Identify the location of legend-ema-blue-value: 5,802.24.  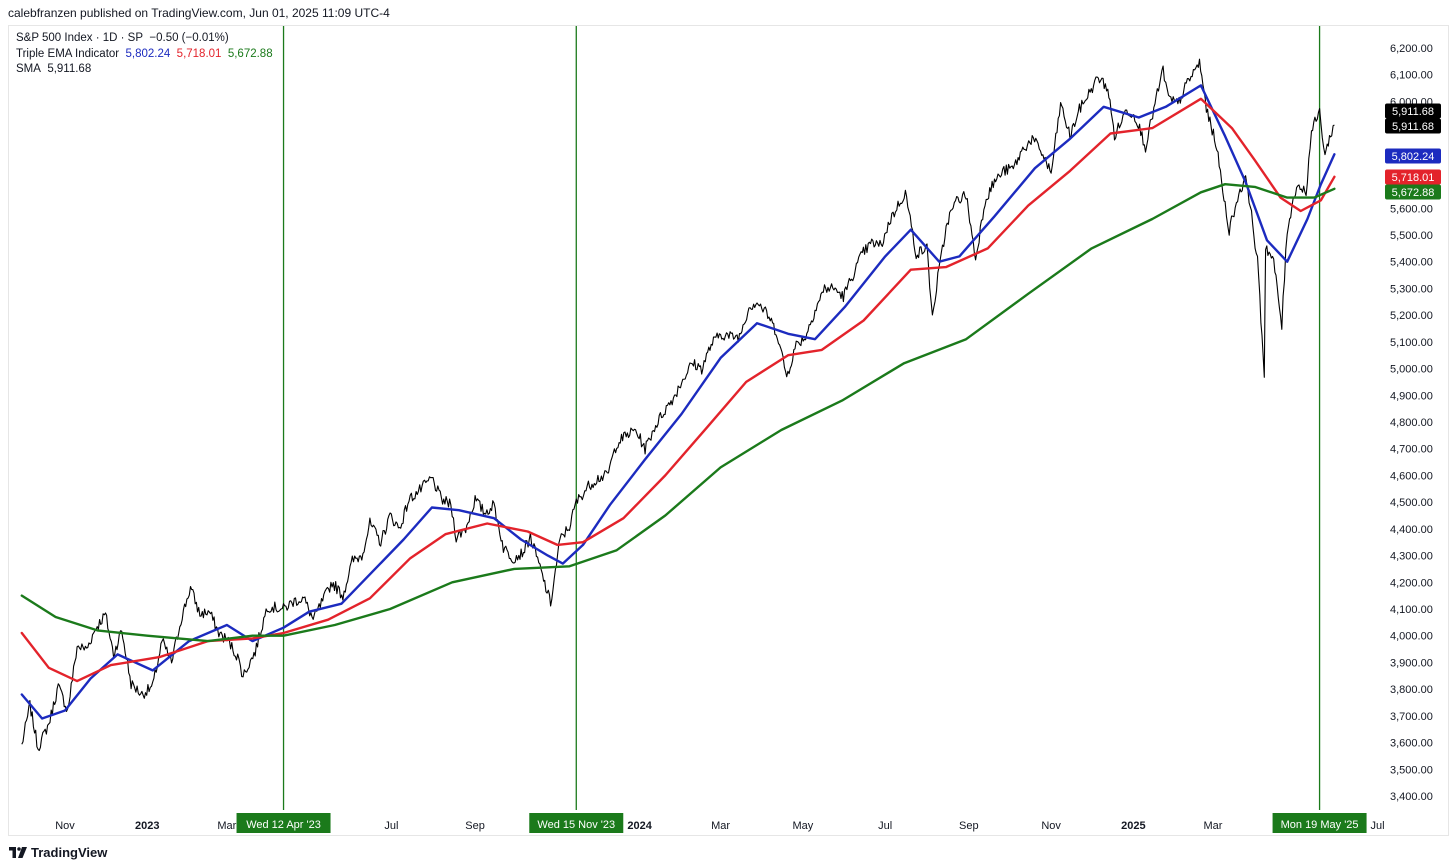
(148, 53).